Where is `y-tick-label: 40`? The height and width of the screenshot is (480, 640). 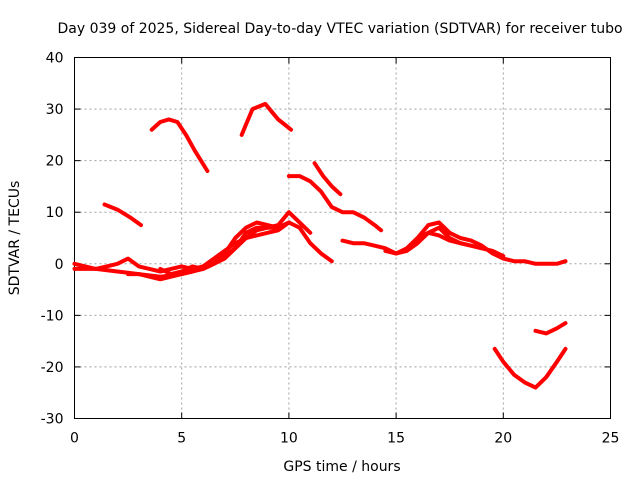
y-tick-label: 40 is located at coordinates (55, 59).